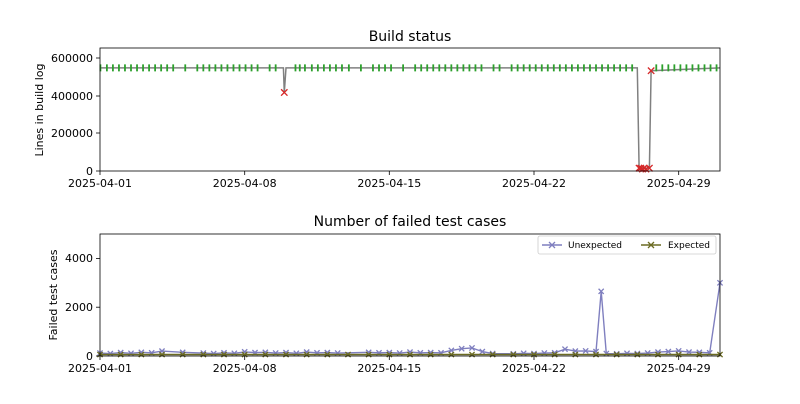 The width and height of the screenshot is (800, 404). I want to click on y-axis: 0 200000 400000 600000, so click(75, 115).